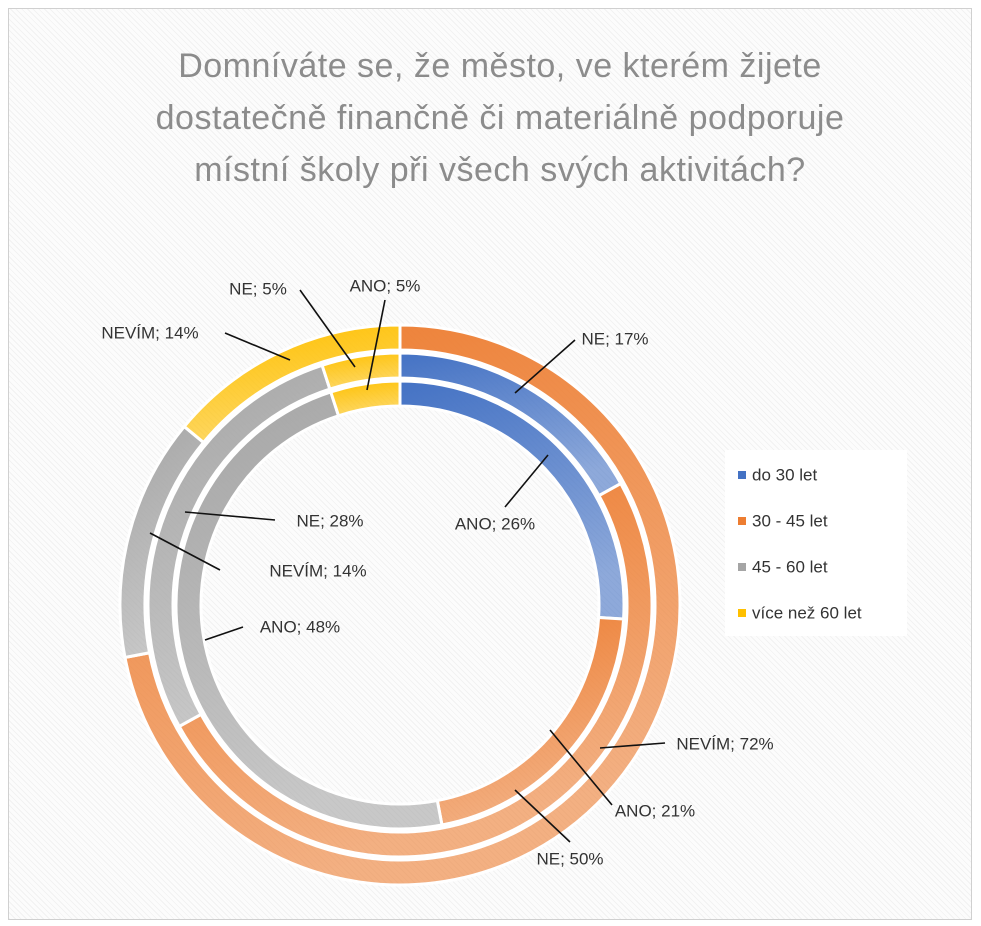 The width and height of the screenshot is (981, 926). What do you see at coordinates (790, 520) in the screenshot?
I see `legend-label: 30 - 45 let` at bounding box center [790, 520].